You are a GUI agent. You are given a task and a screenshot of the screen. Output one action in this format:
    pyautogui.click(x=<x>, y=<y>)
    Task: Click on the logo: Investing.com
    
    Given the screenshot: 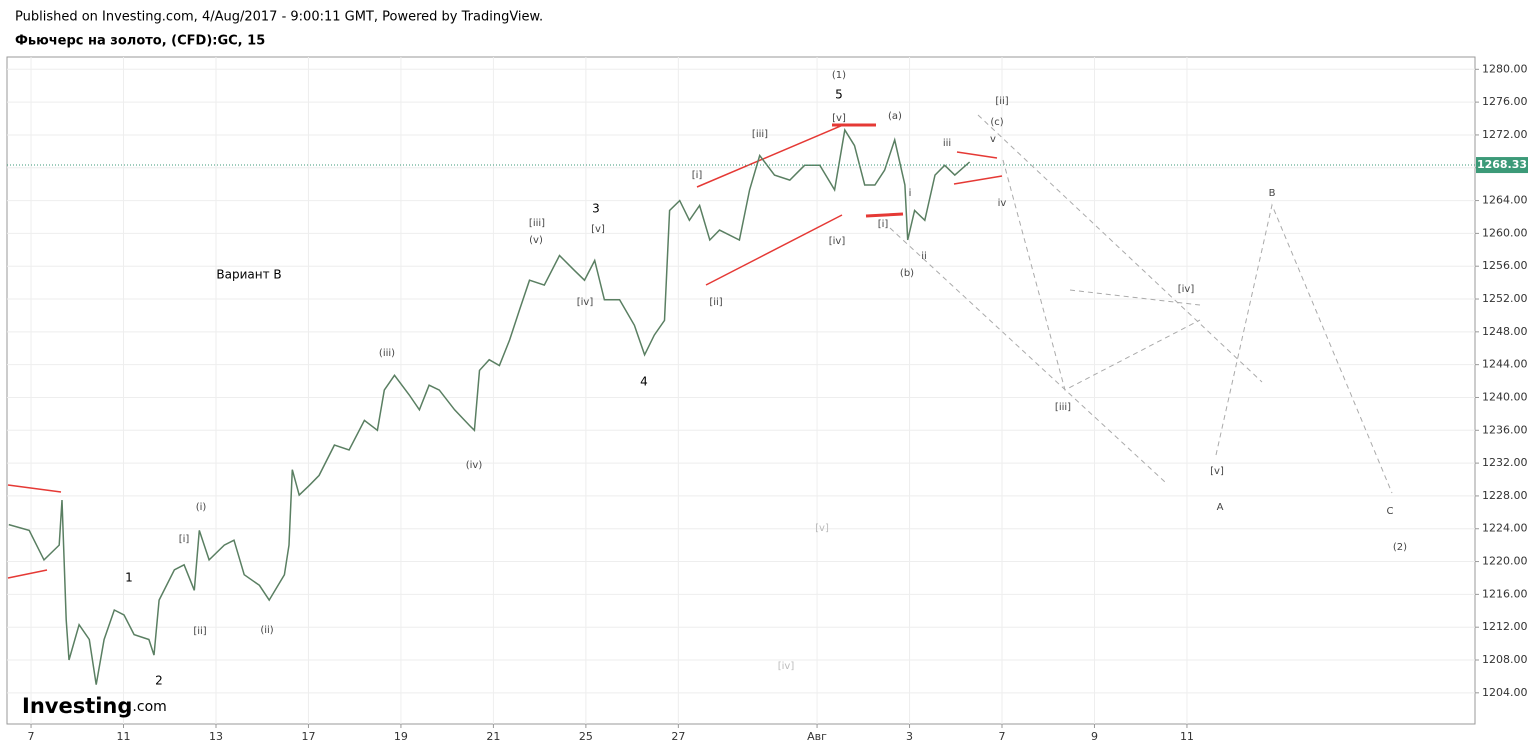 What is the action you would take?
    pyautogui.click(x=94, y=706)
    